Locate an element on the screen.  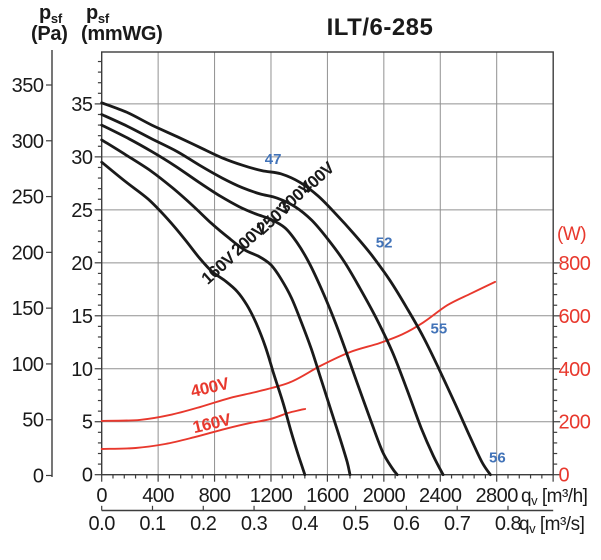
noise-level-label: 55 is located at coordinates (439, 328).